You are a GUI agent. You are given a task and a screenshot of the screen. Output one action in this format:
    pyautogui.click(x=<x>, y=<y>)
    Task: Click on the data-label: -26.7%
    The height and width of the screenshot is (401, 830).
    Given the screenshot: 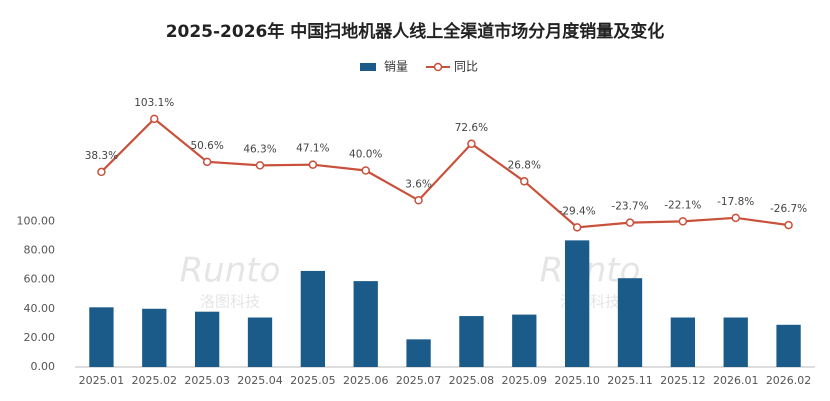 What is the action you would take?
    pyautogui.click(x=788, y=209)
    